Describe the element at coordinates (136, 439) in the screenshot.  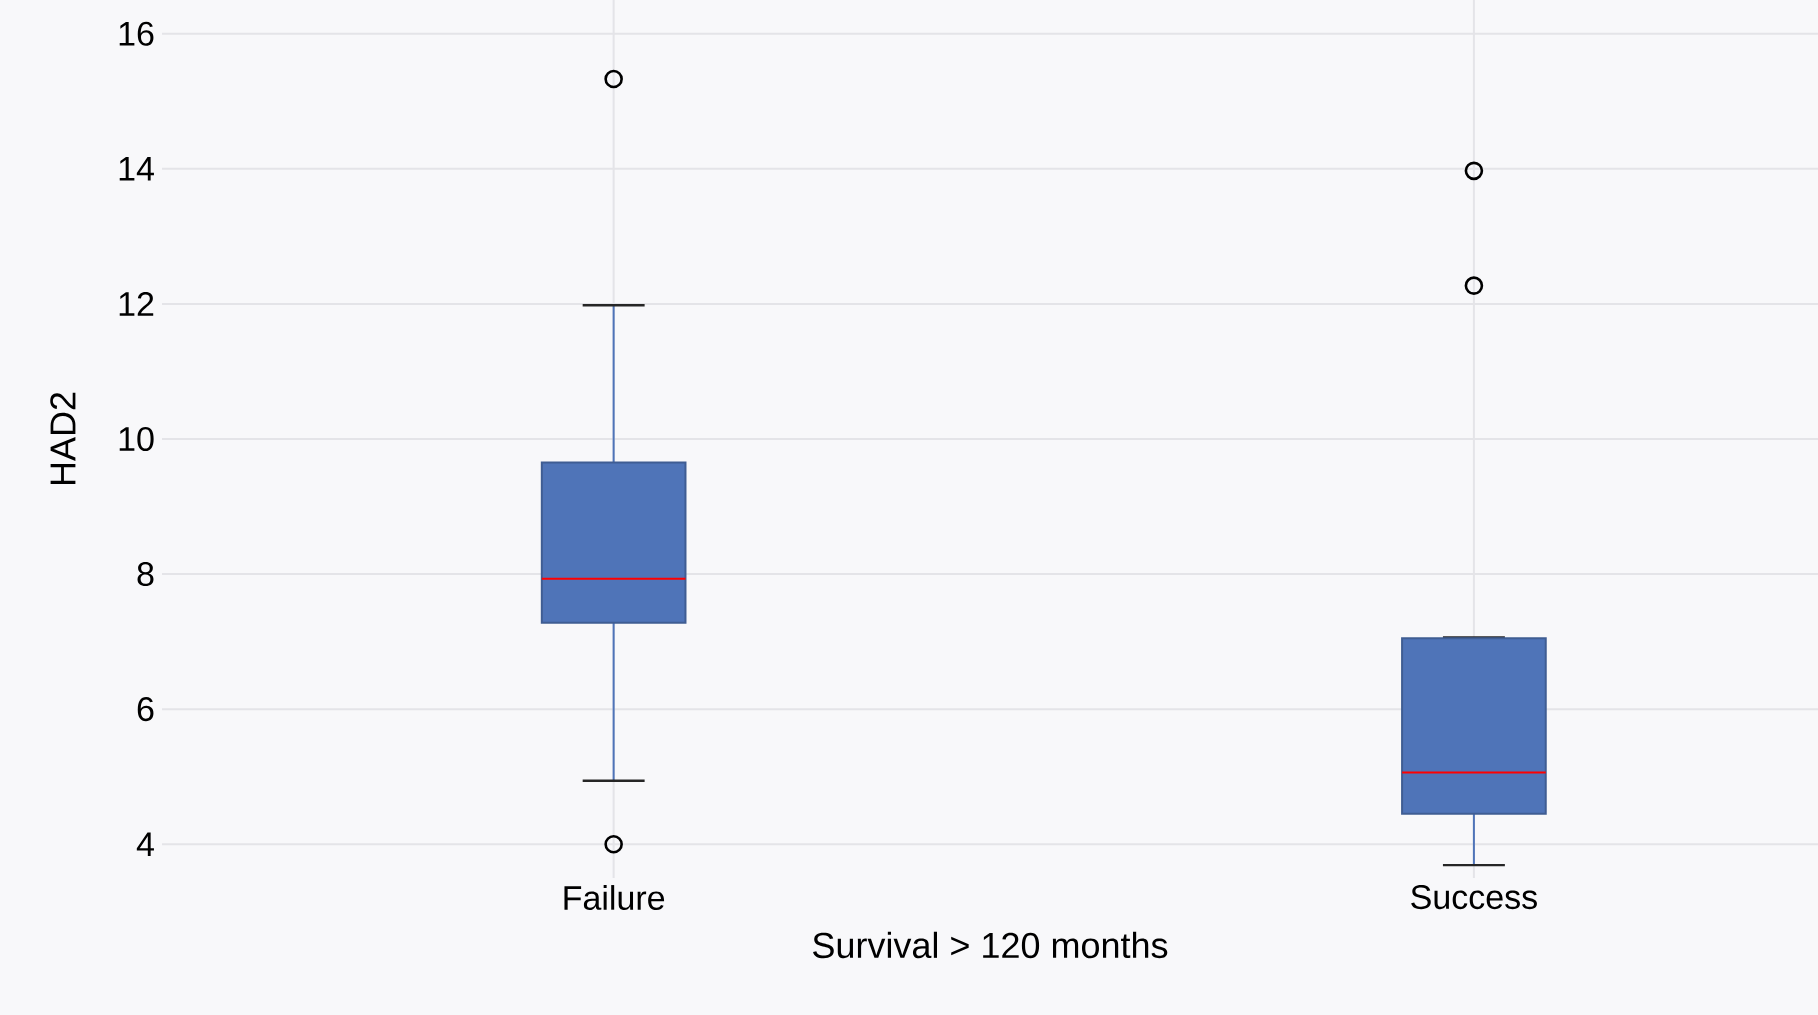
I see `y-tick-label: 10` at that location.